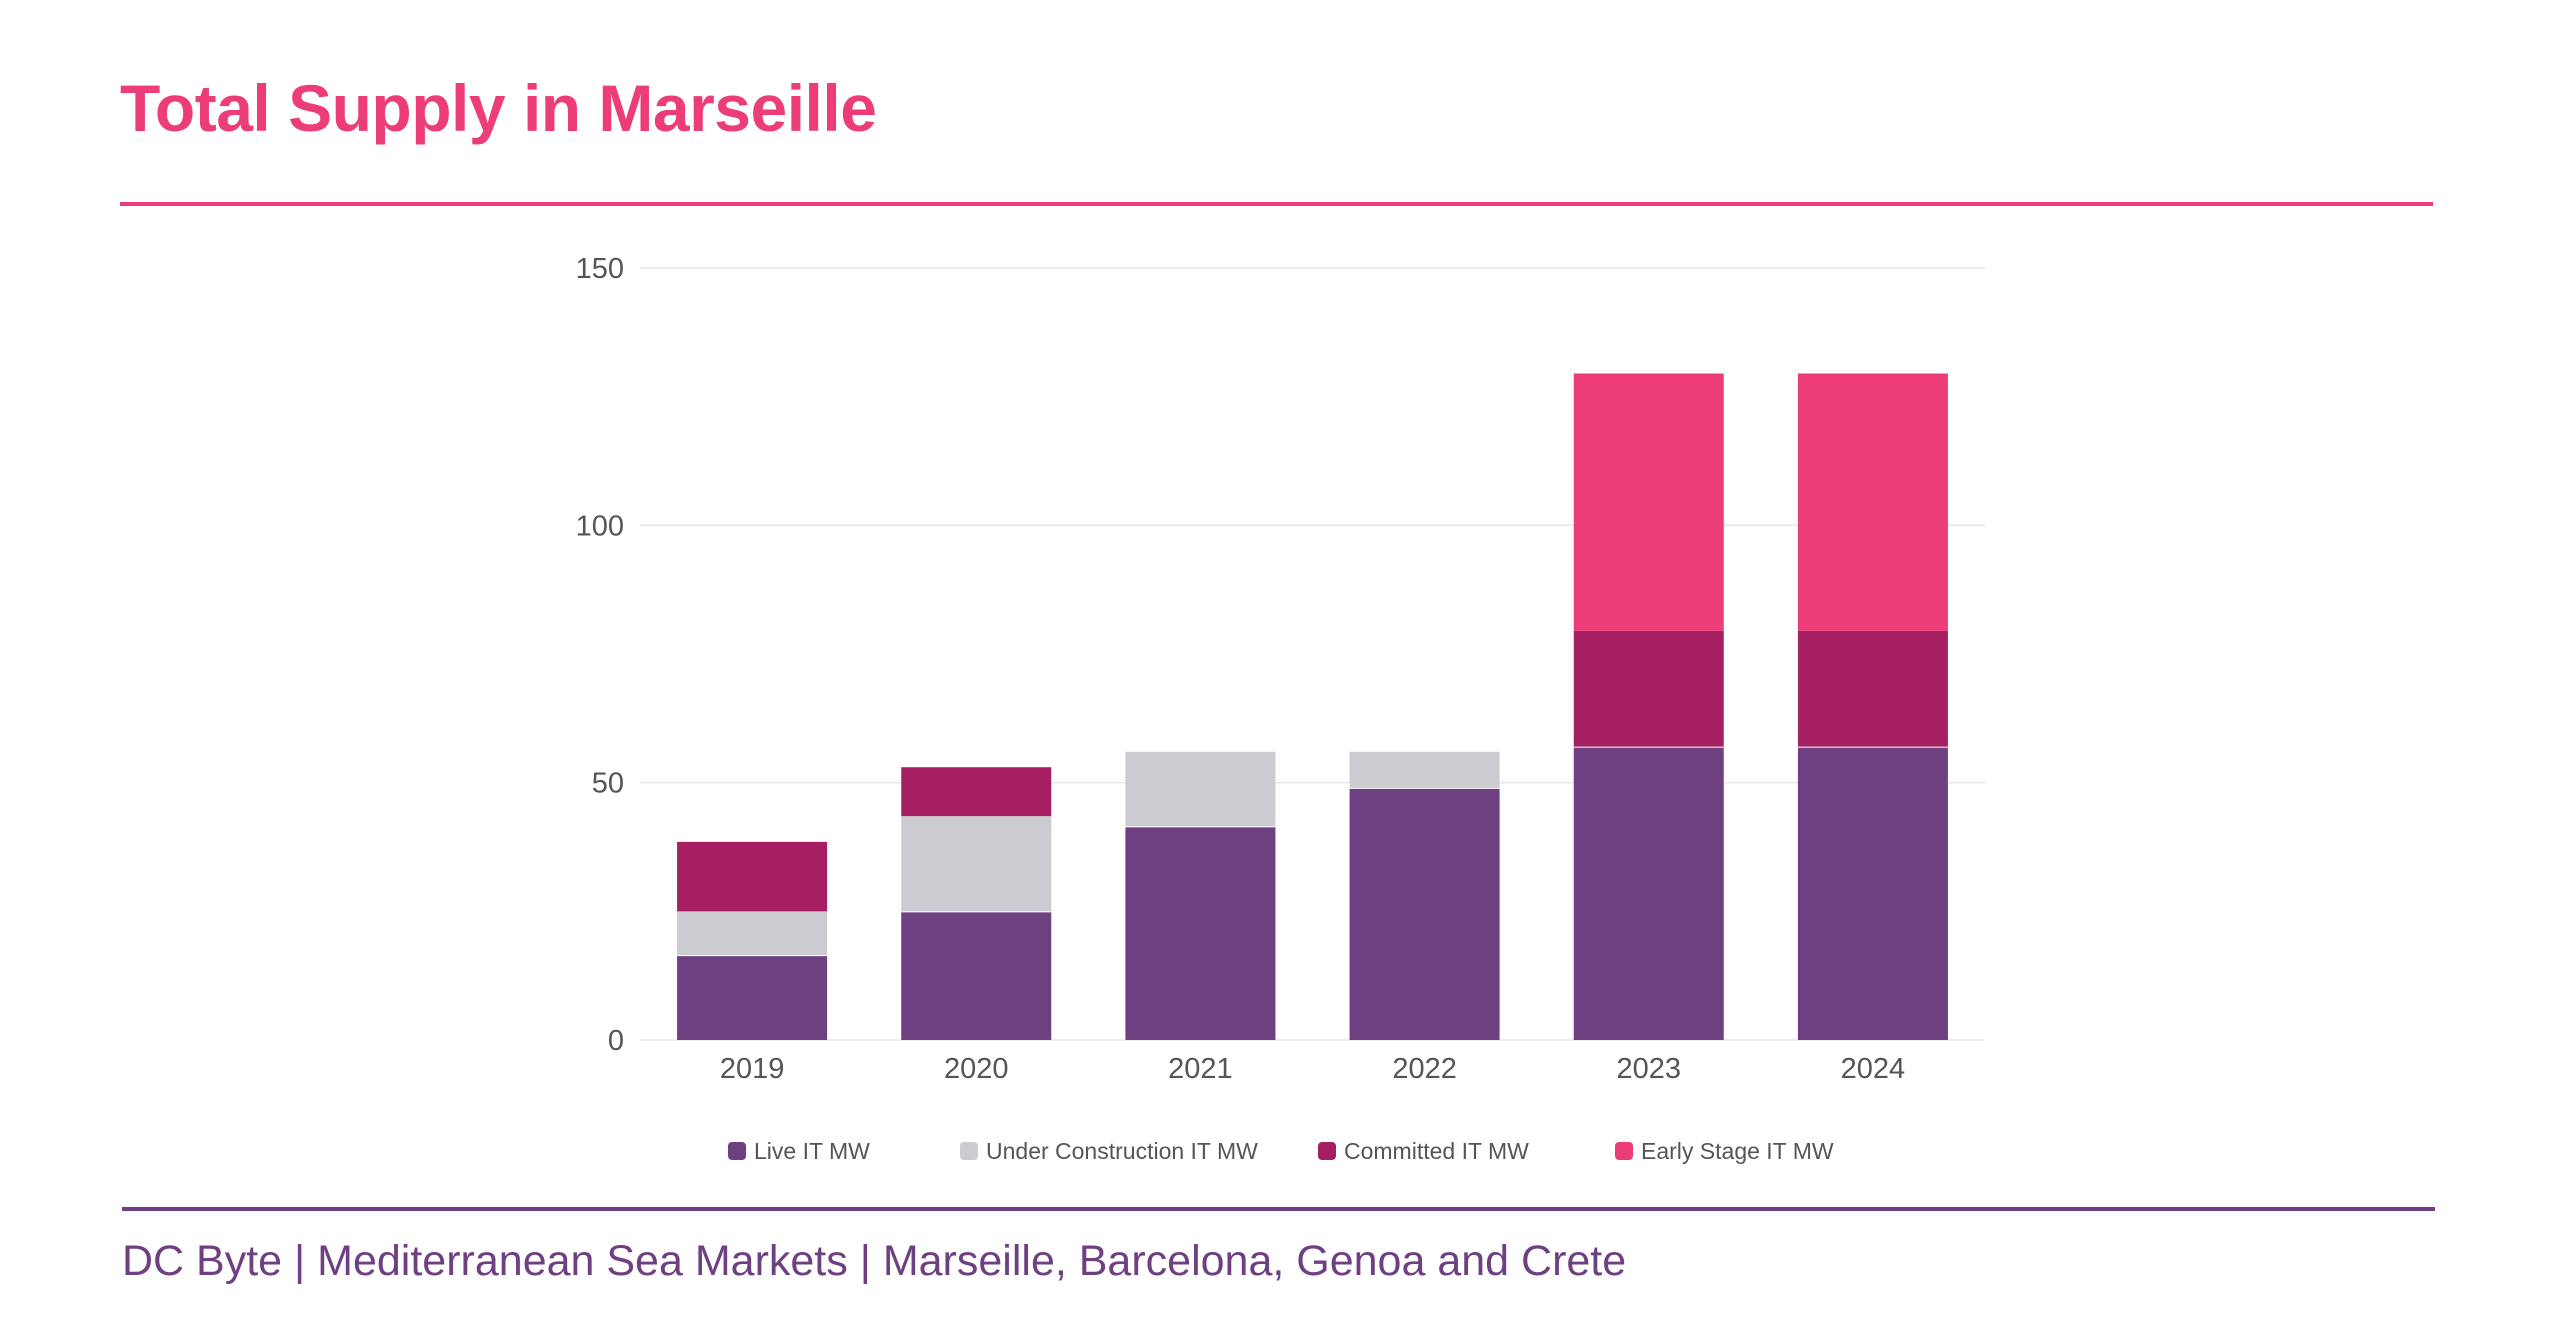 Image resolution: width=2560 pixels, height=1340 pixels. Describe the element at coordinates (1648, 893) in the screenshot. I see `bar-2023-live-it-mw` at that location.